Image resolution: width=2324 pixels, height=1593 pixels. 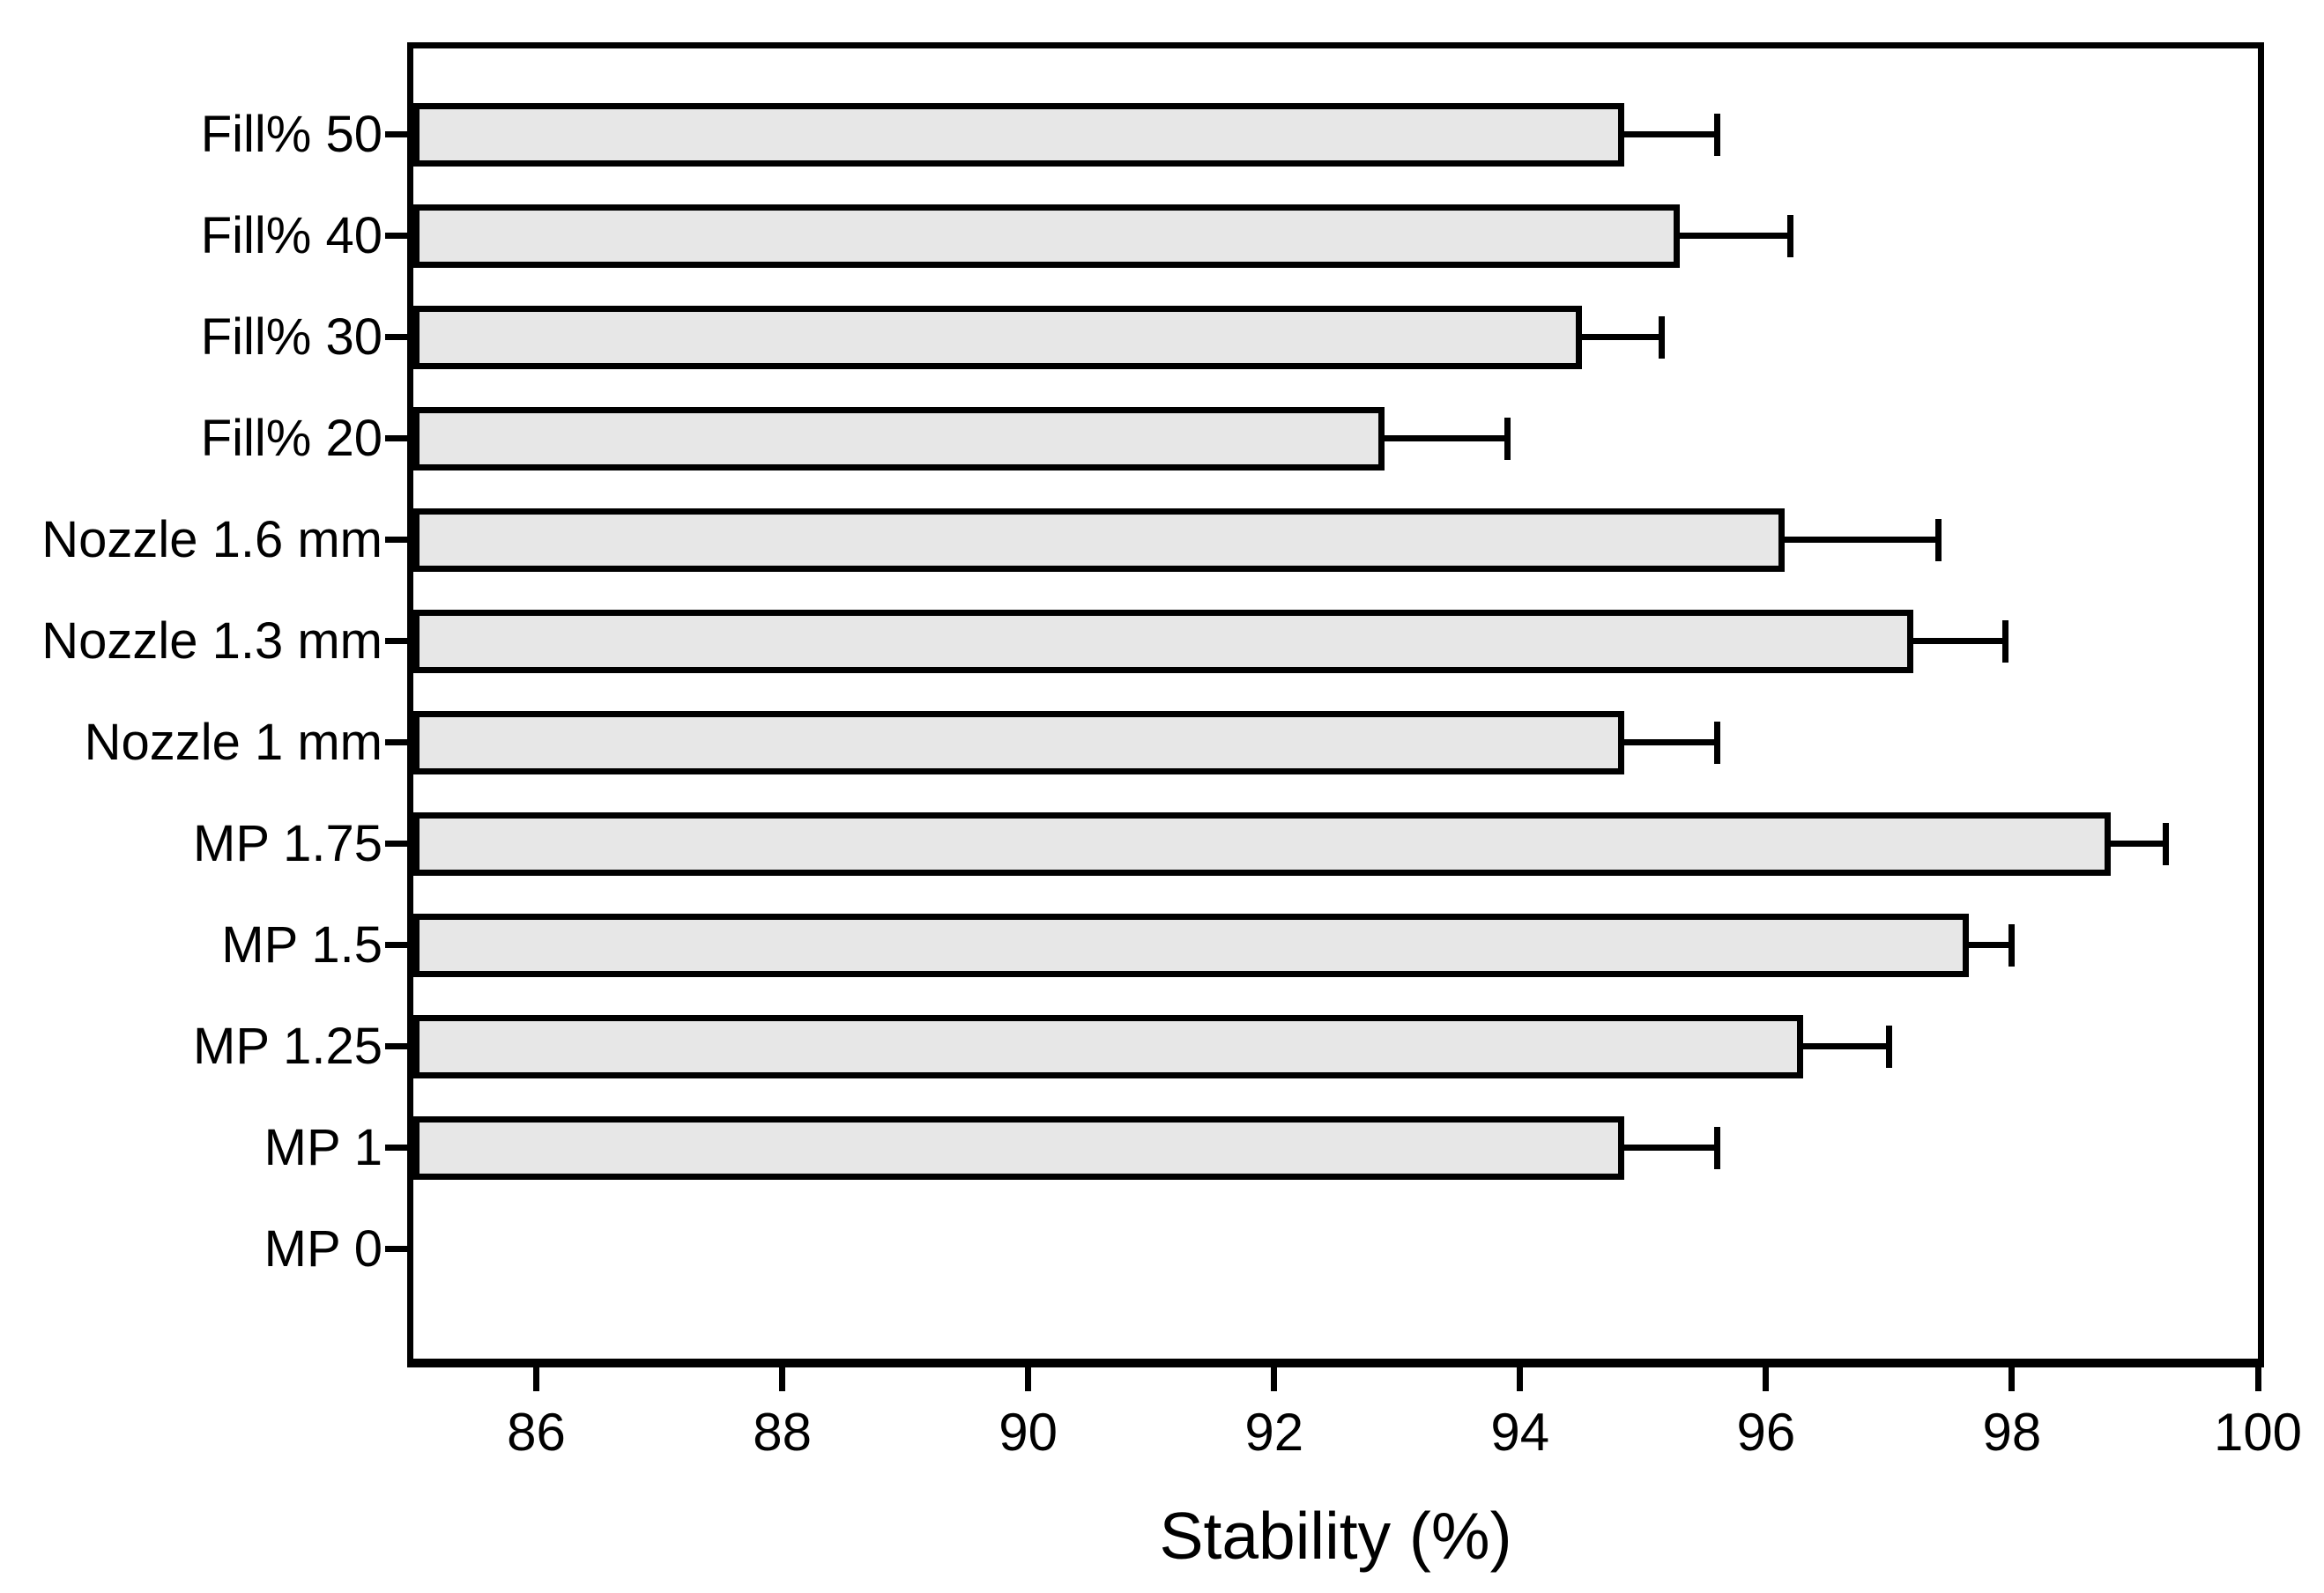 I want to click on category-label: Fill% 50, so click(x=291, y=134).